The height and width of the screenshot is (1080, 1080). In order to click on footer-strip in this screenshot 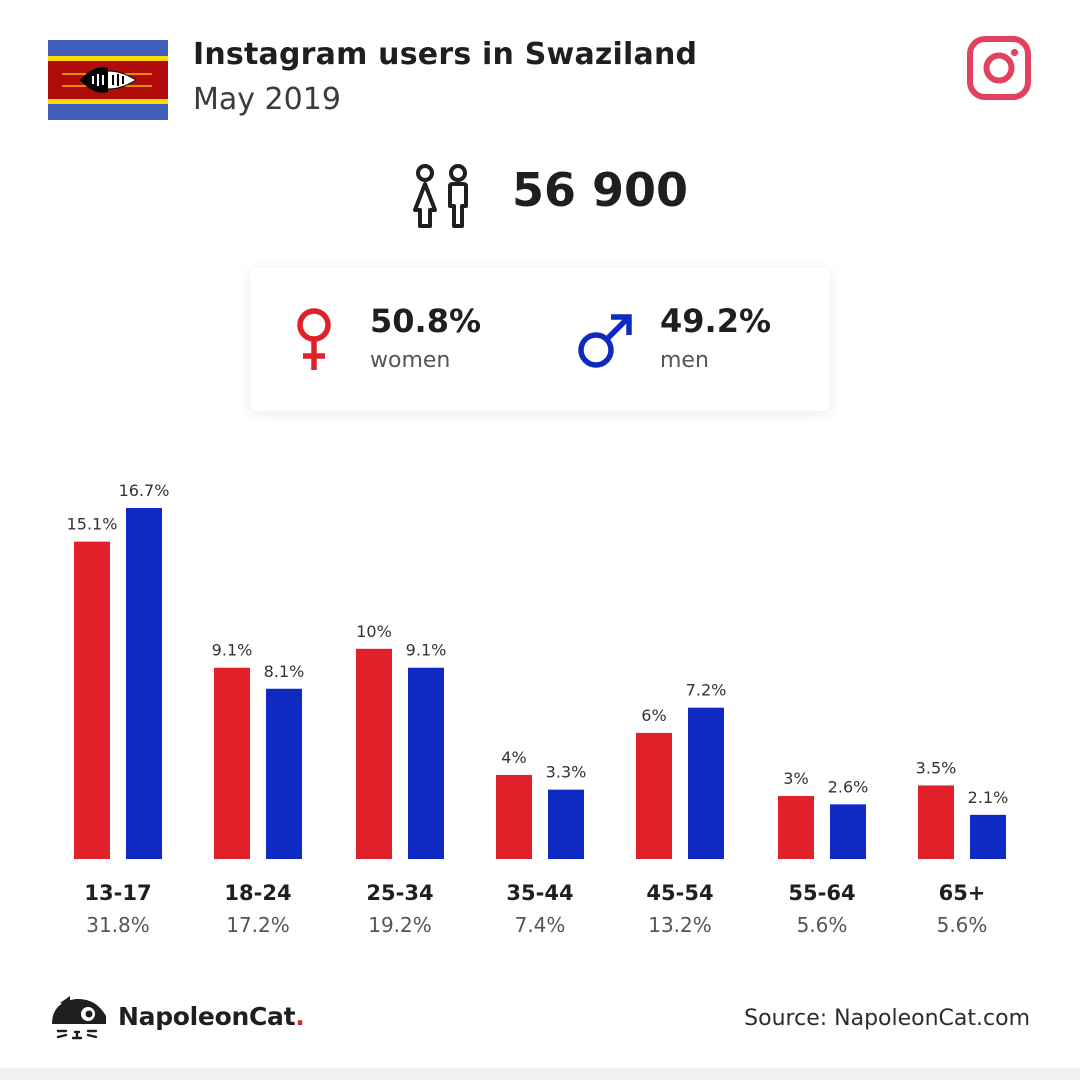, I will do `click(540, 1074)`.